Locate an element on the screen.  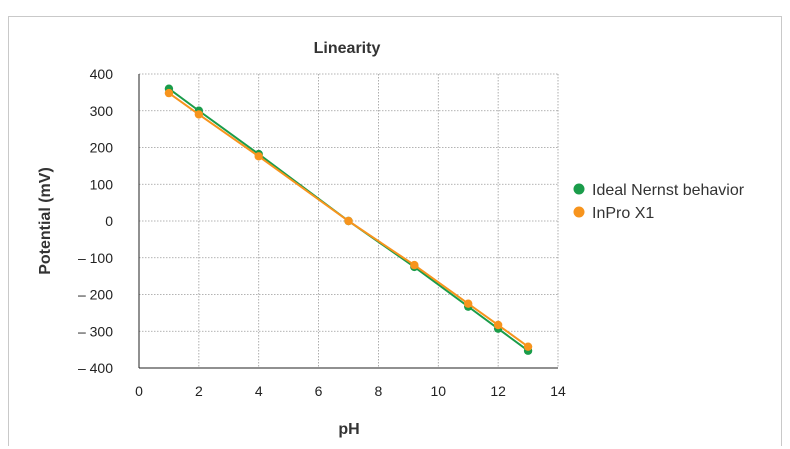
x-tick-label: 2 is located at coordinates (199, 391).